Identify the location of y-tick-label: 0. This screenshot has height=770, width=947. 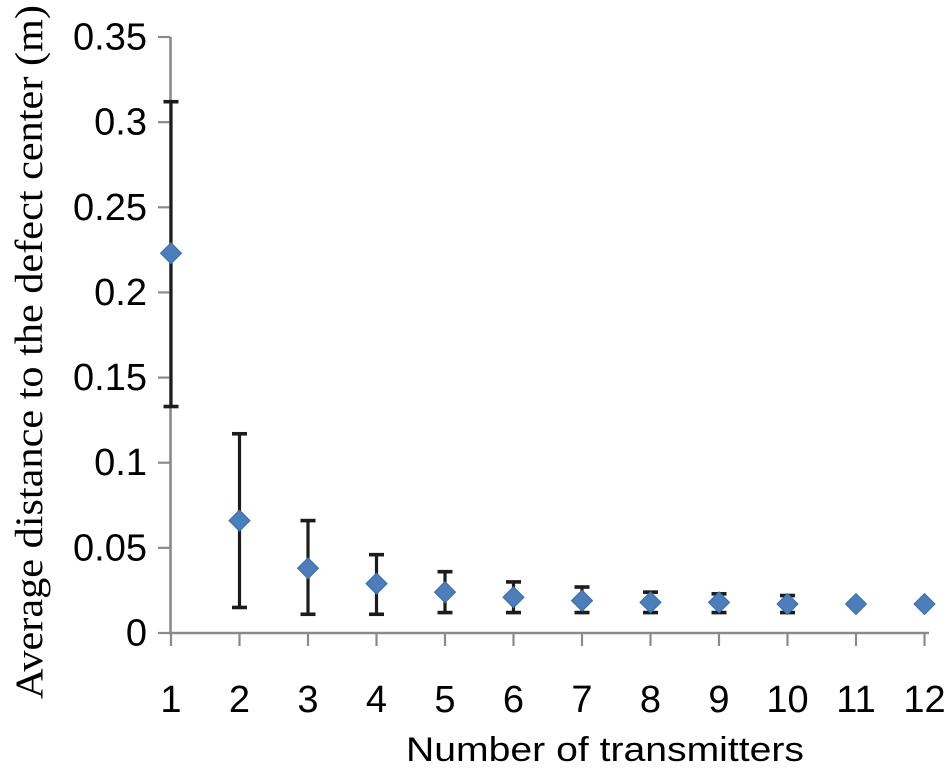
(136, 634).